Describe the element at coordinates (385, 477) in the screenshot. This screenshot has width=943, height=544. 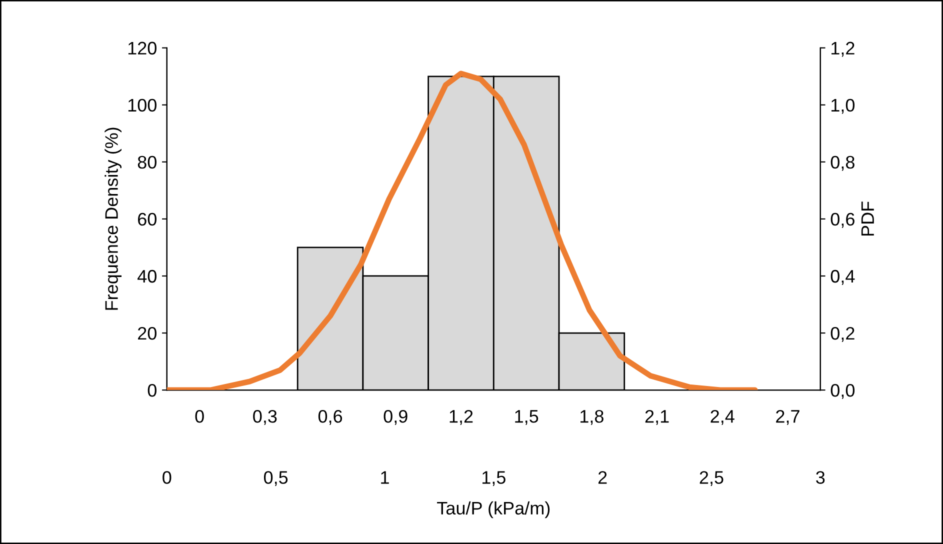
I see `x-tick-label: 1` at that location.